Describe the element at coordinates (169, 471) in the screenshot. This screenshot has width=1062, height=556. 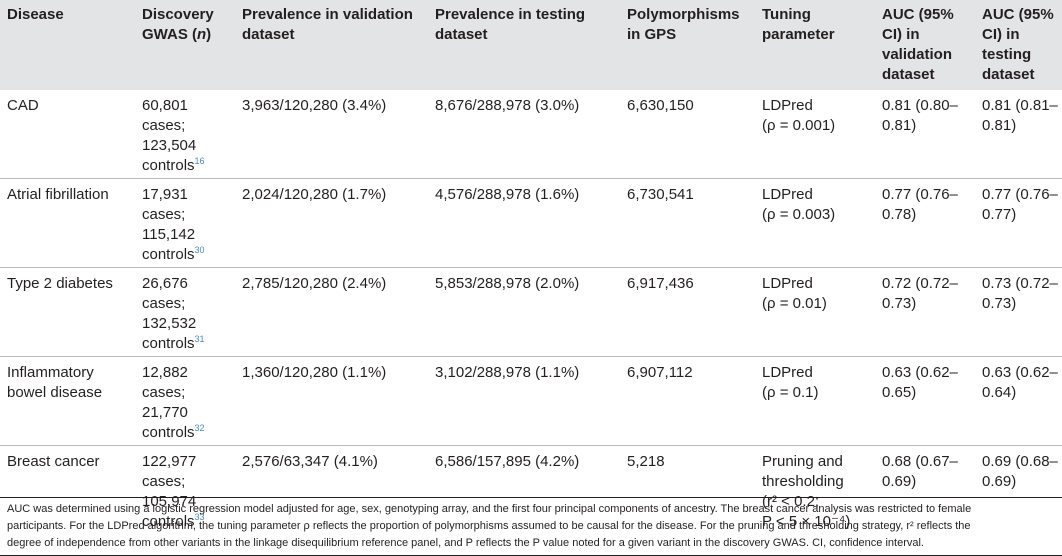
I see `cell-gwas-cases: 122,977 cases;` at that location.